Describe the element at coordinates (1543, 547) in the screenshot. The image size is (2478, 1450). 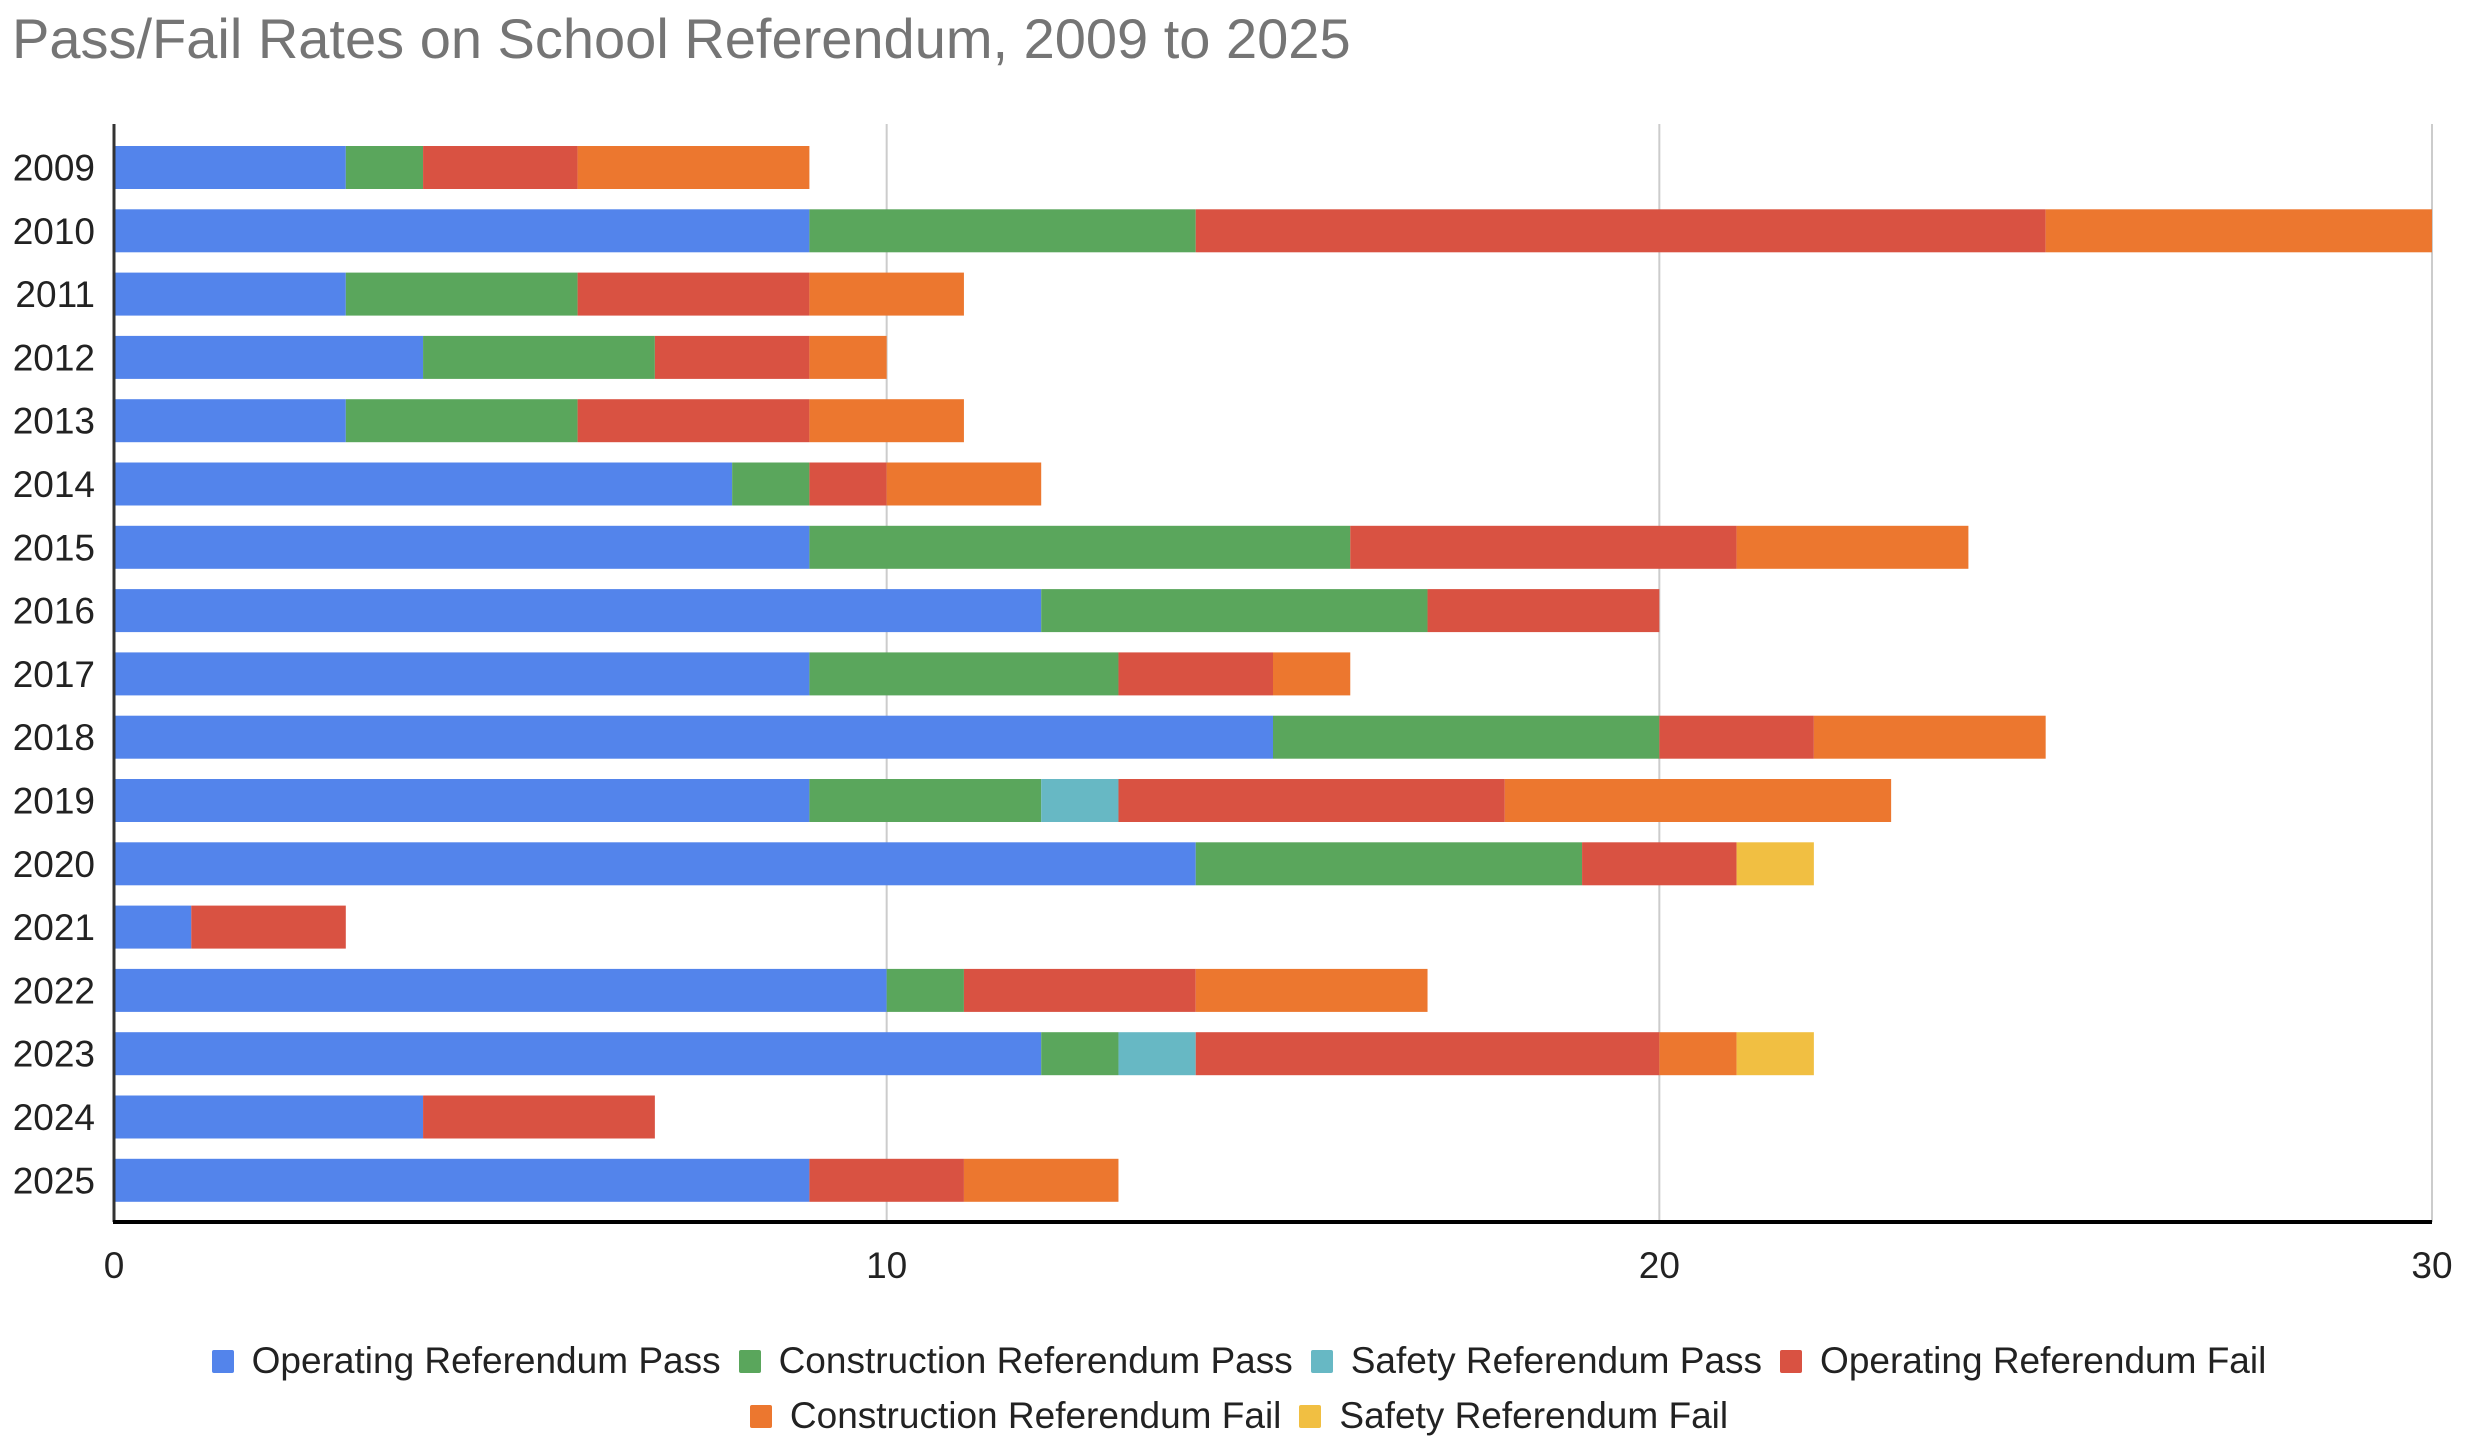
I see `bar-2015-operating-referendum-fail` at that location.